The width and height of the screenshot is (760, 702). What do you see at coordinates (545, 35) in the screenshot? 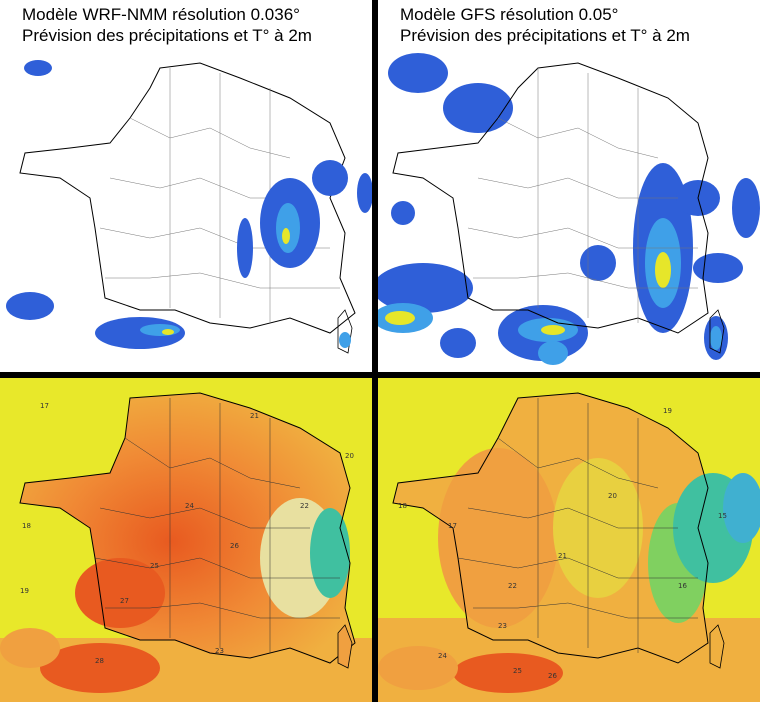
I see `gfs-title-line2: Prévision des précipitations et T° à 2m` at bounding box center [545, 35].